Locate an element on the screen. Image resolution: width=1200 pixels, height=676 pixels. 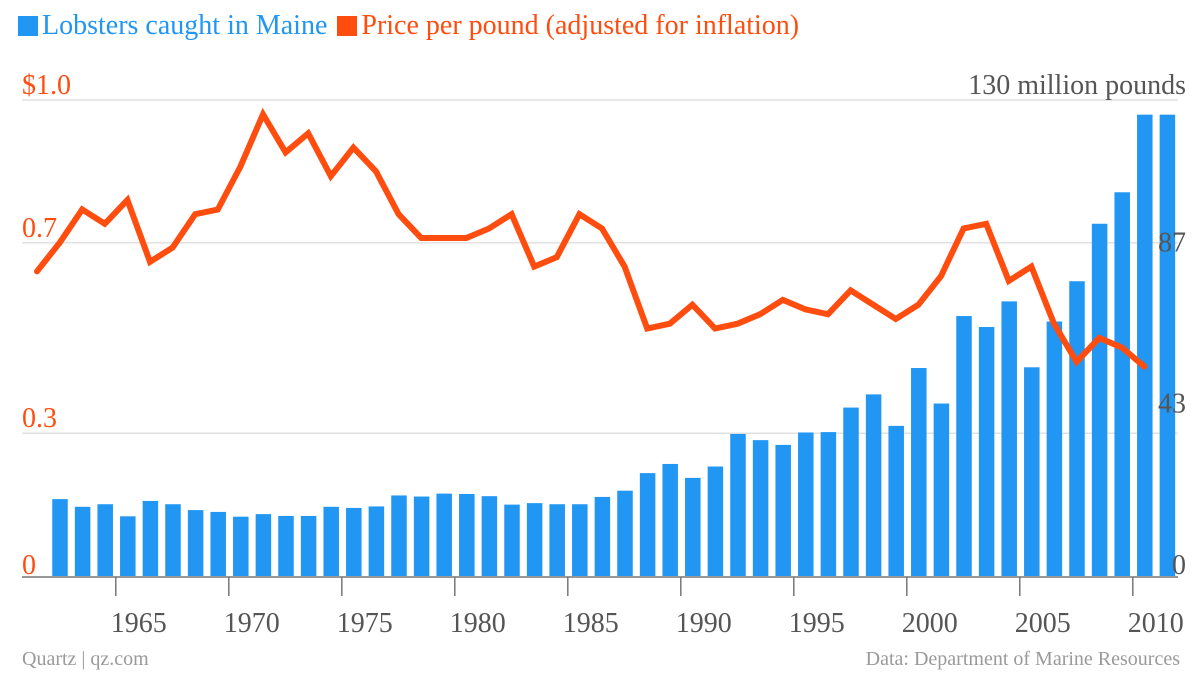
catch-bar-2008 is located at coordinates (1099, 399).